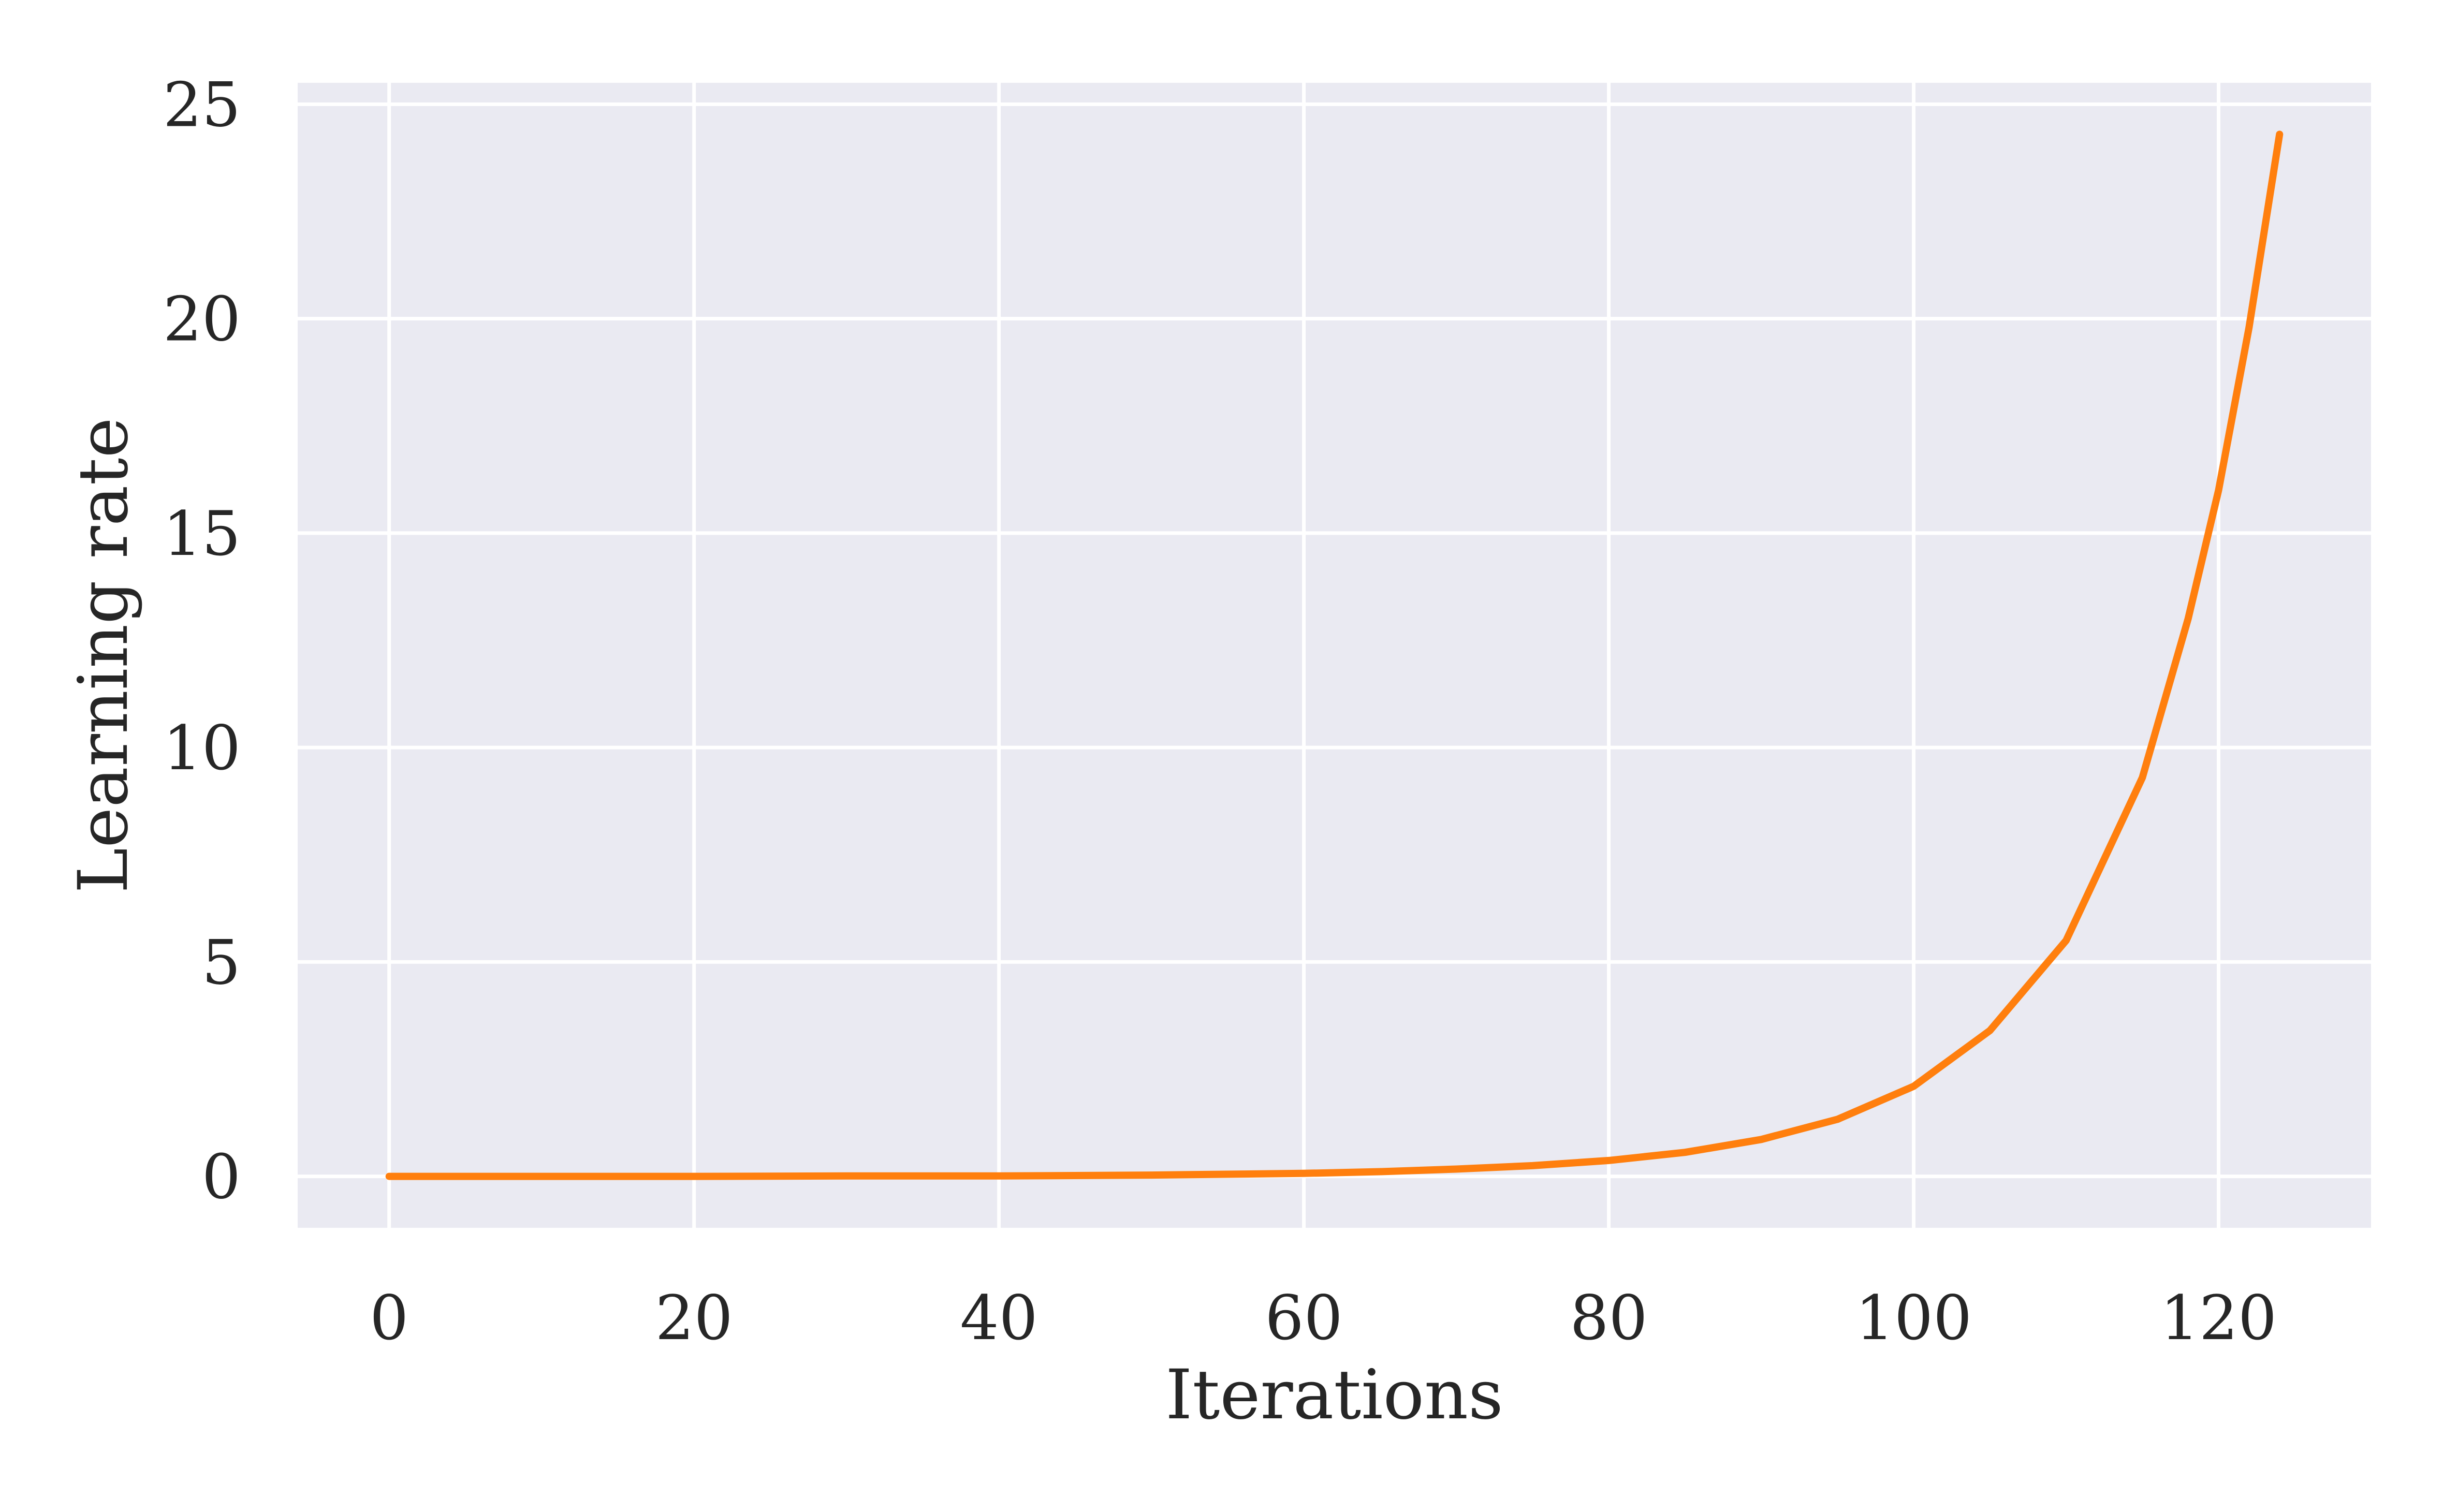 This screenshot has width=2443, height=1512. What do you see at coordinates (221, 1177) in the screenshot?
I see `y-tick-label-0: 0` at bounding box center [221, 1177].